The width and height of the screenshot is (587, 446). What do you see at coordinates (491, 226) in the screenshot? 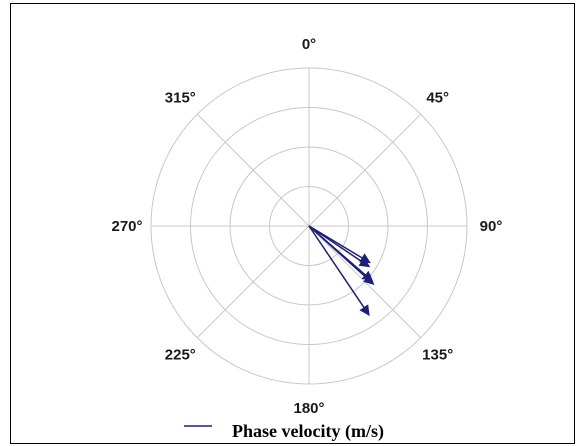
I see `angle-tick-label: 90°` at bounding box center [491, 226].